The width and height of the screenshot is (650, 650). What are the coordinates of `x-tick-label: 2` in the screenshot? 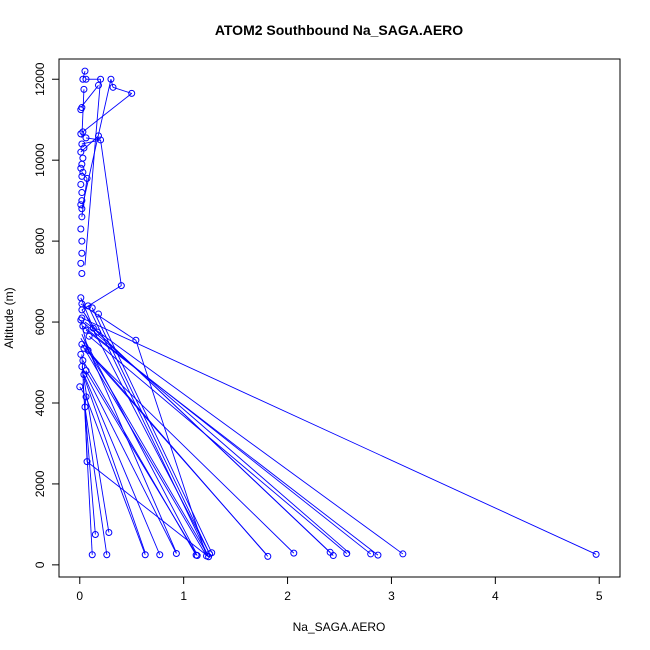 It's located at (287, 596).